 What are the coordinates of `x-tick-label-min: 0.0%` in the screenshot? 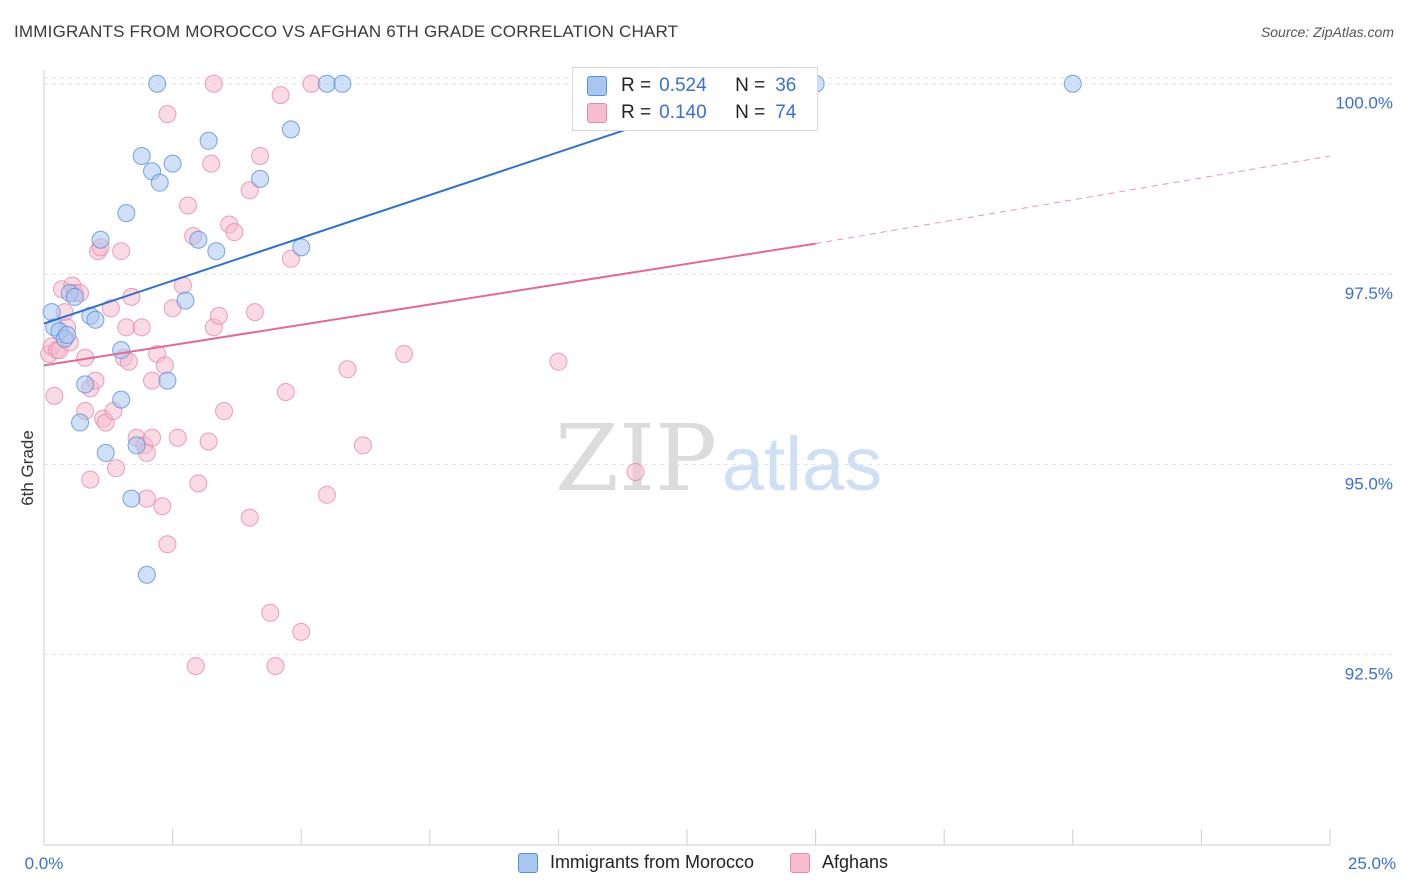 It's located at (44, 863).